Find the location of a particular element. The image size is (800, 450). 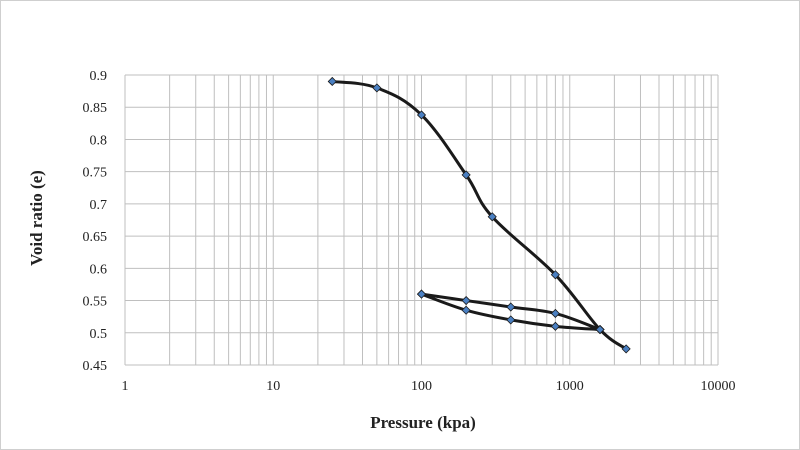

y-tick-label: 0.7 is located at coordinates (99, 205).